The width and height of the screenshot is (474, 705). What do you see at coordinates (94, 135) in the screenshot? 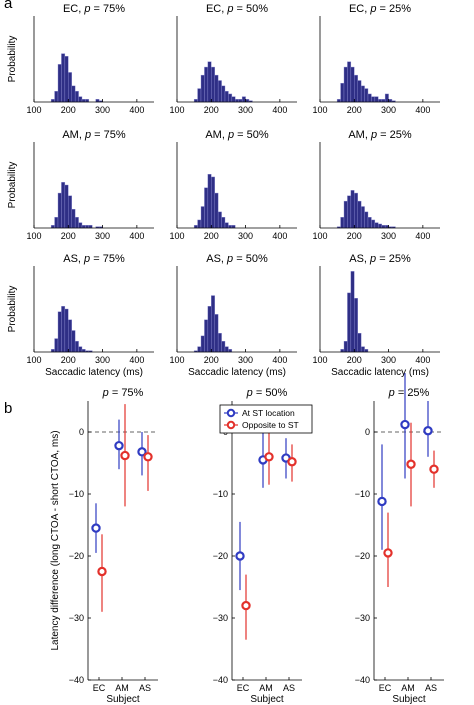
I see `histogram-title: AM, p = 75%` at bounding box center [94, 135].